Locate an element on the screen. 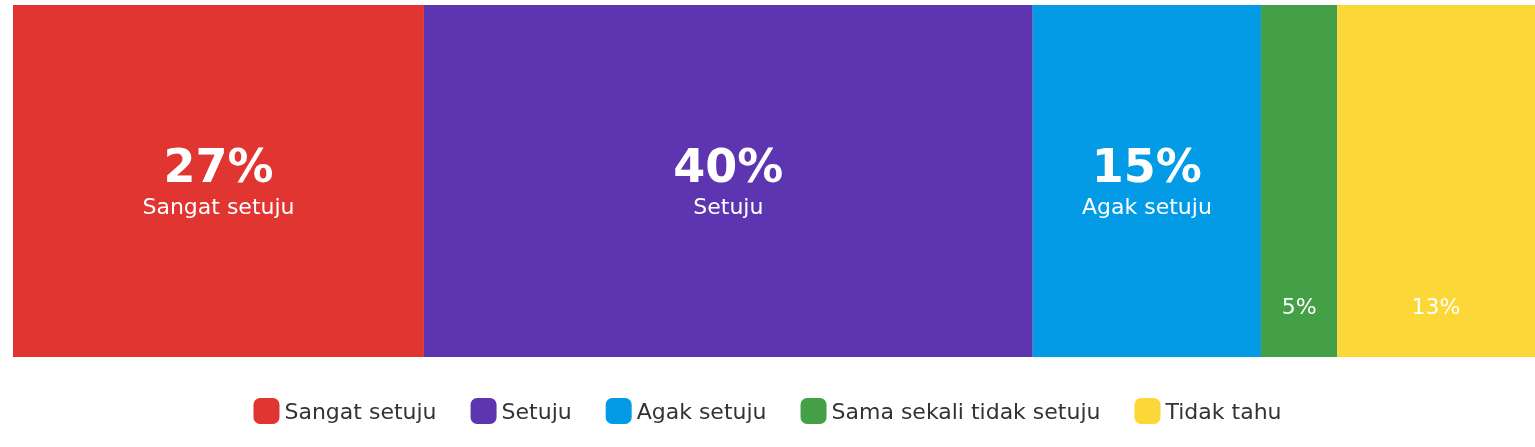  legend-label: Agak setuju is located at coordinates (701, 411).